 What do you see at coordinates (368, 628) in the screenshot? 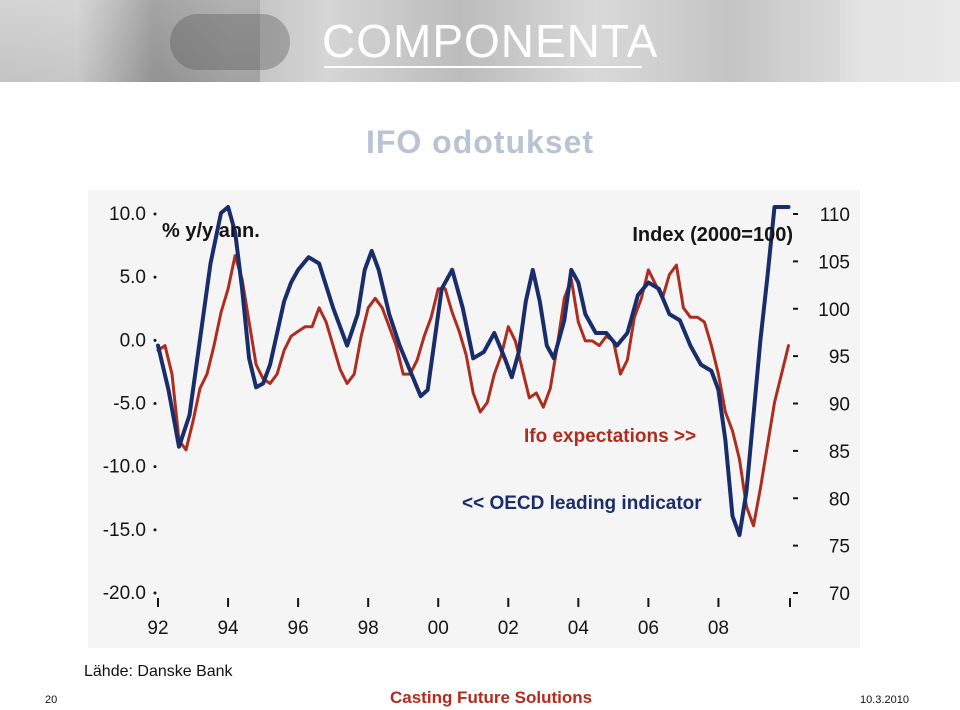
I see `x-tick-label: 98` at bounding box center [368, 628].